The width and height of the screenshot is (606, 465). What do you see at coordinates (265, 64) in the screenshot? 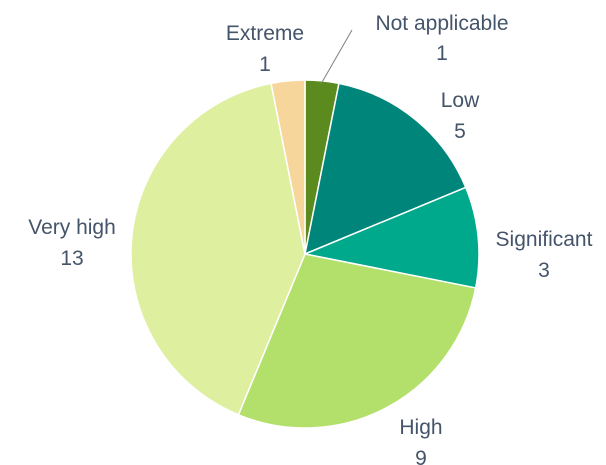
I see `label-extreme-value: 1` at bounding box center [265, 64].